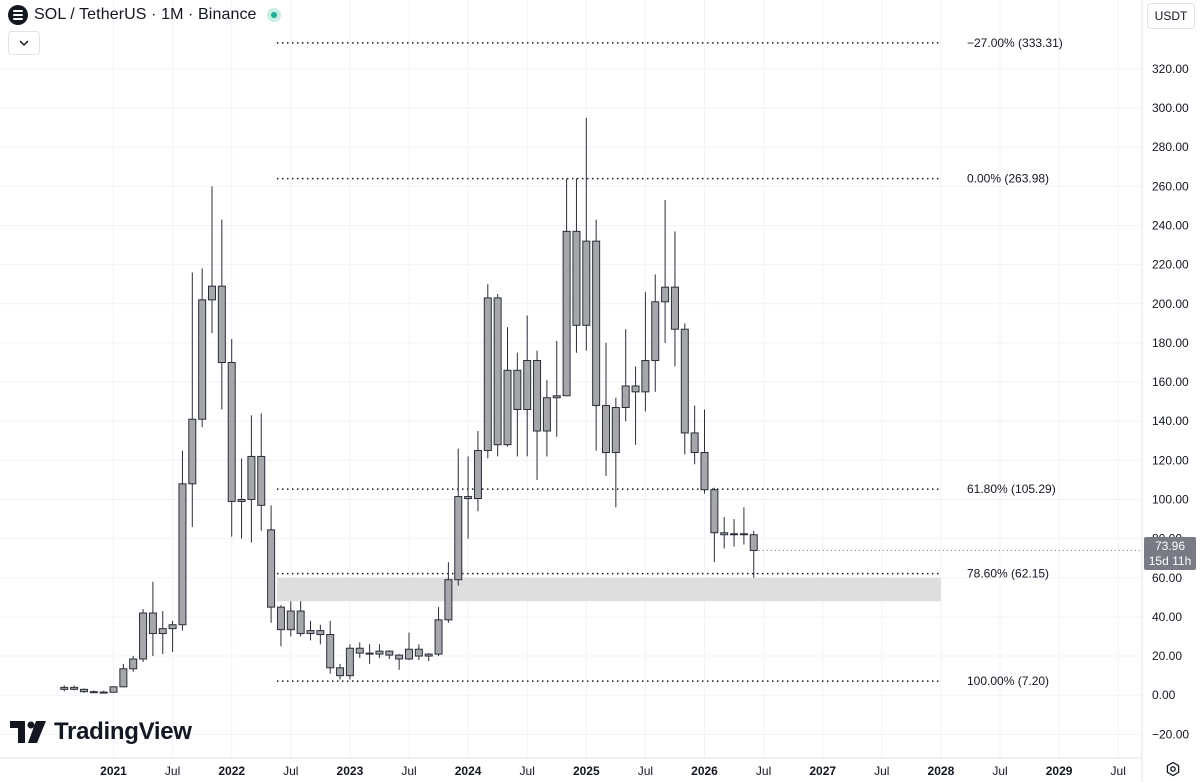  Describe the element at coordinates (704, 771) in the screenshot. I see `x-tick-label: 2026` at that location.